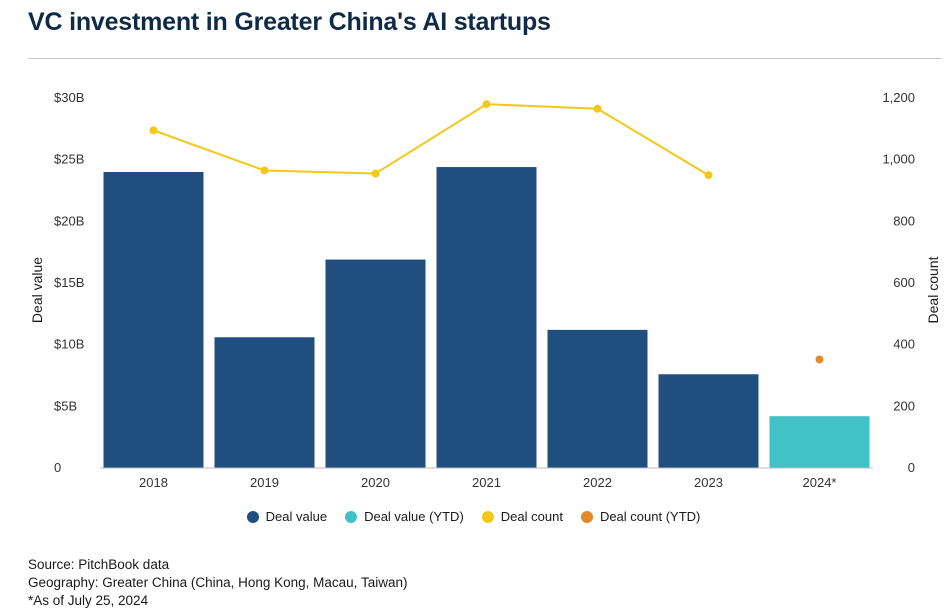 The width and height of the screenshot is (947, 610). I want to click on y-tick-label: $25B, so click(69, 159).